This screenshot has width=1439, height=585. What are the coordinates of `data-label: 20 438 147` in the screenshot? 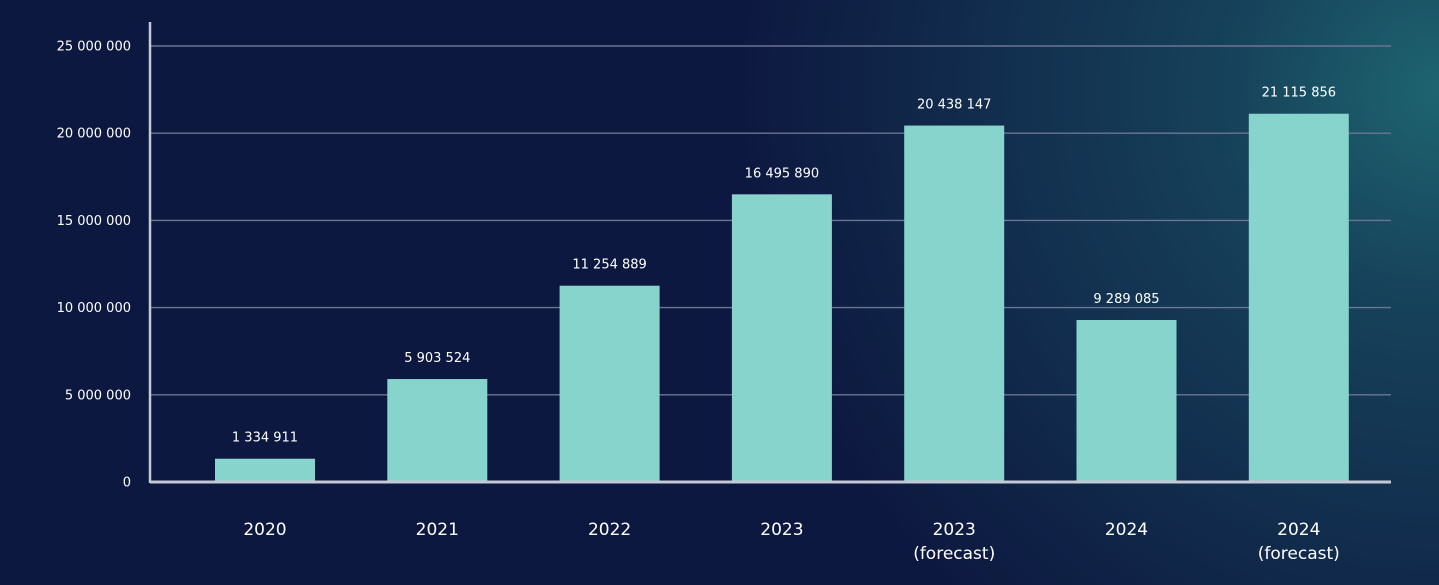 It's located at (954, 105).